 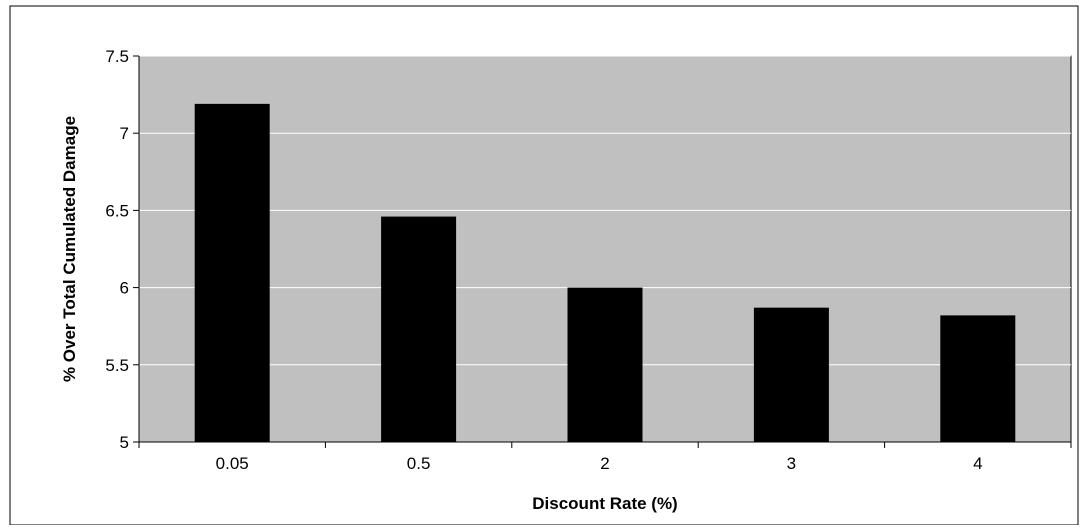 I want to click on y-tick-label: 7.5, so click(x=117, y=56).